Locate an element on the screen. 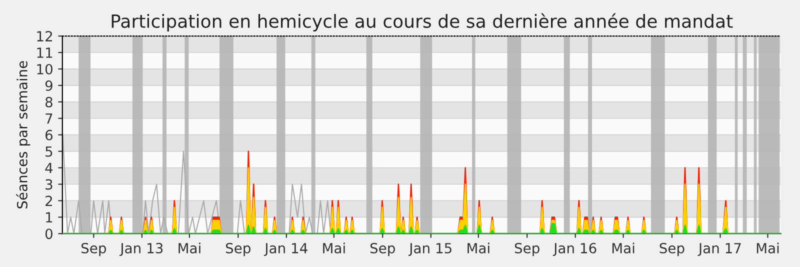 Image resolution: width=800 pixels, height=267 pixels. x-tick-label: Jan 14 is located at coordinates (286, 249).